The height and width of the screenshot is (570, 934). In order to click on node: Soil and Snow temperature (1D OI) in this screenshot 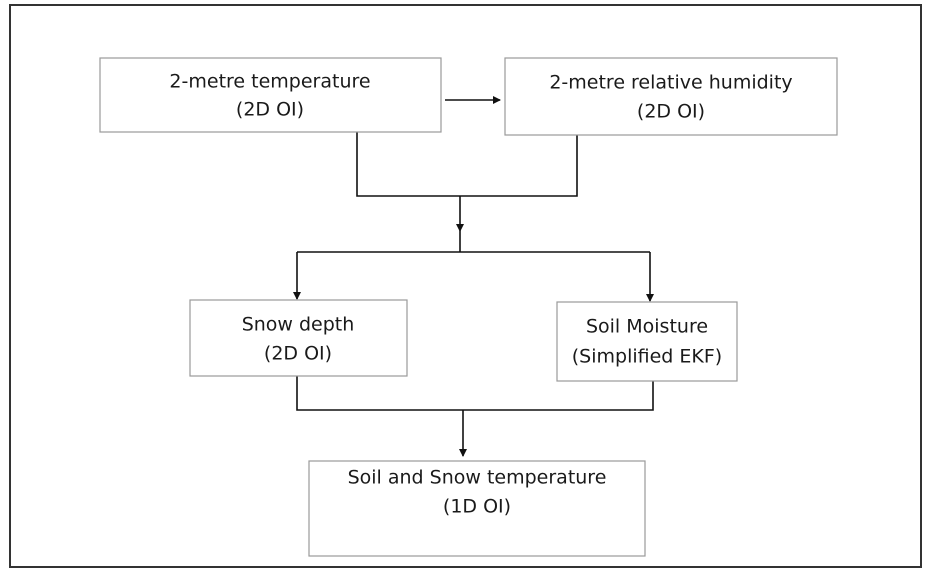, I will do `click(477, 508)`.